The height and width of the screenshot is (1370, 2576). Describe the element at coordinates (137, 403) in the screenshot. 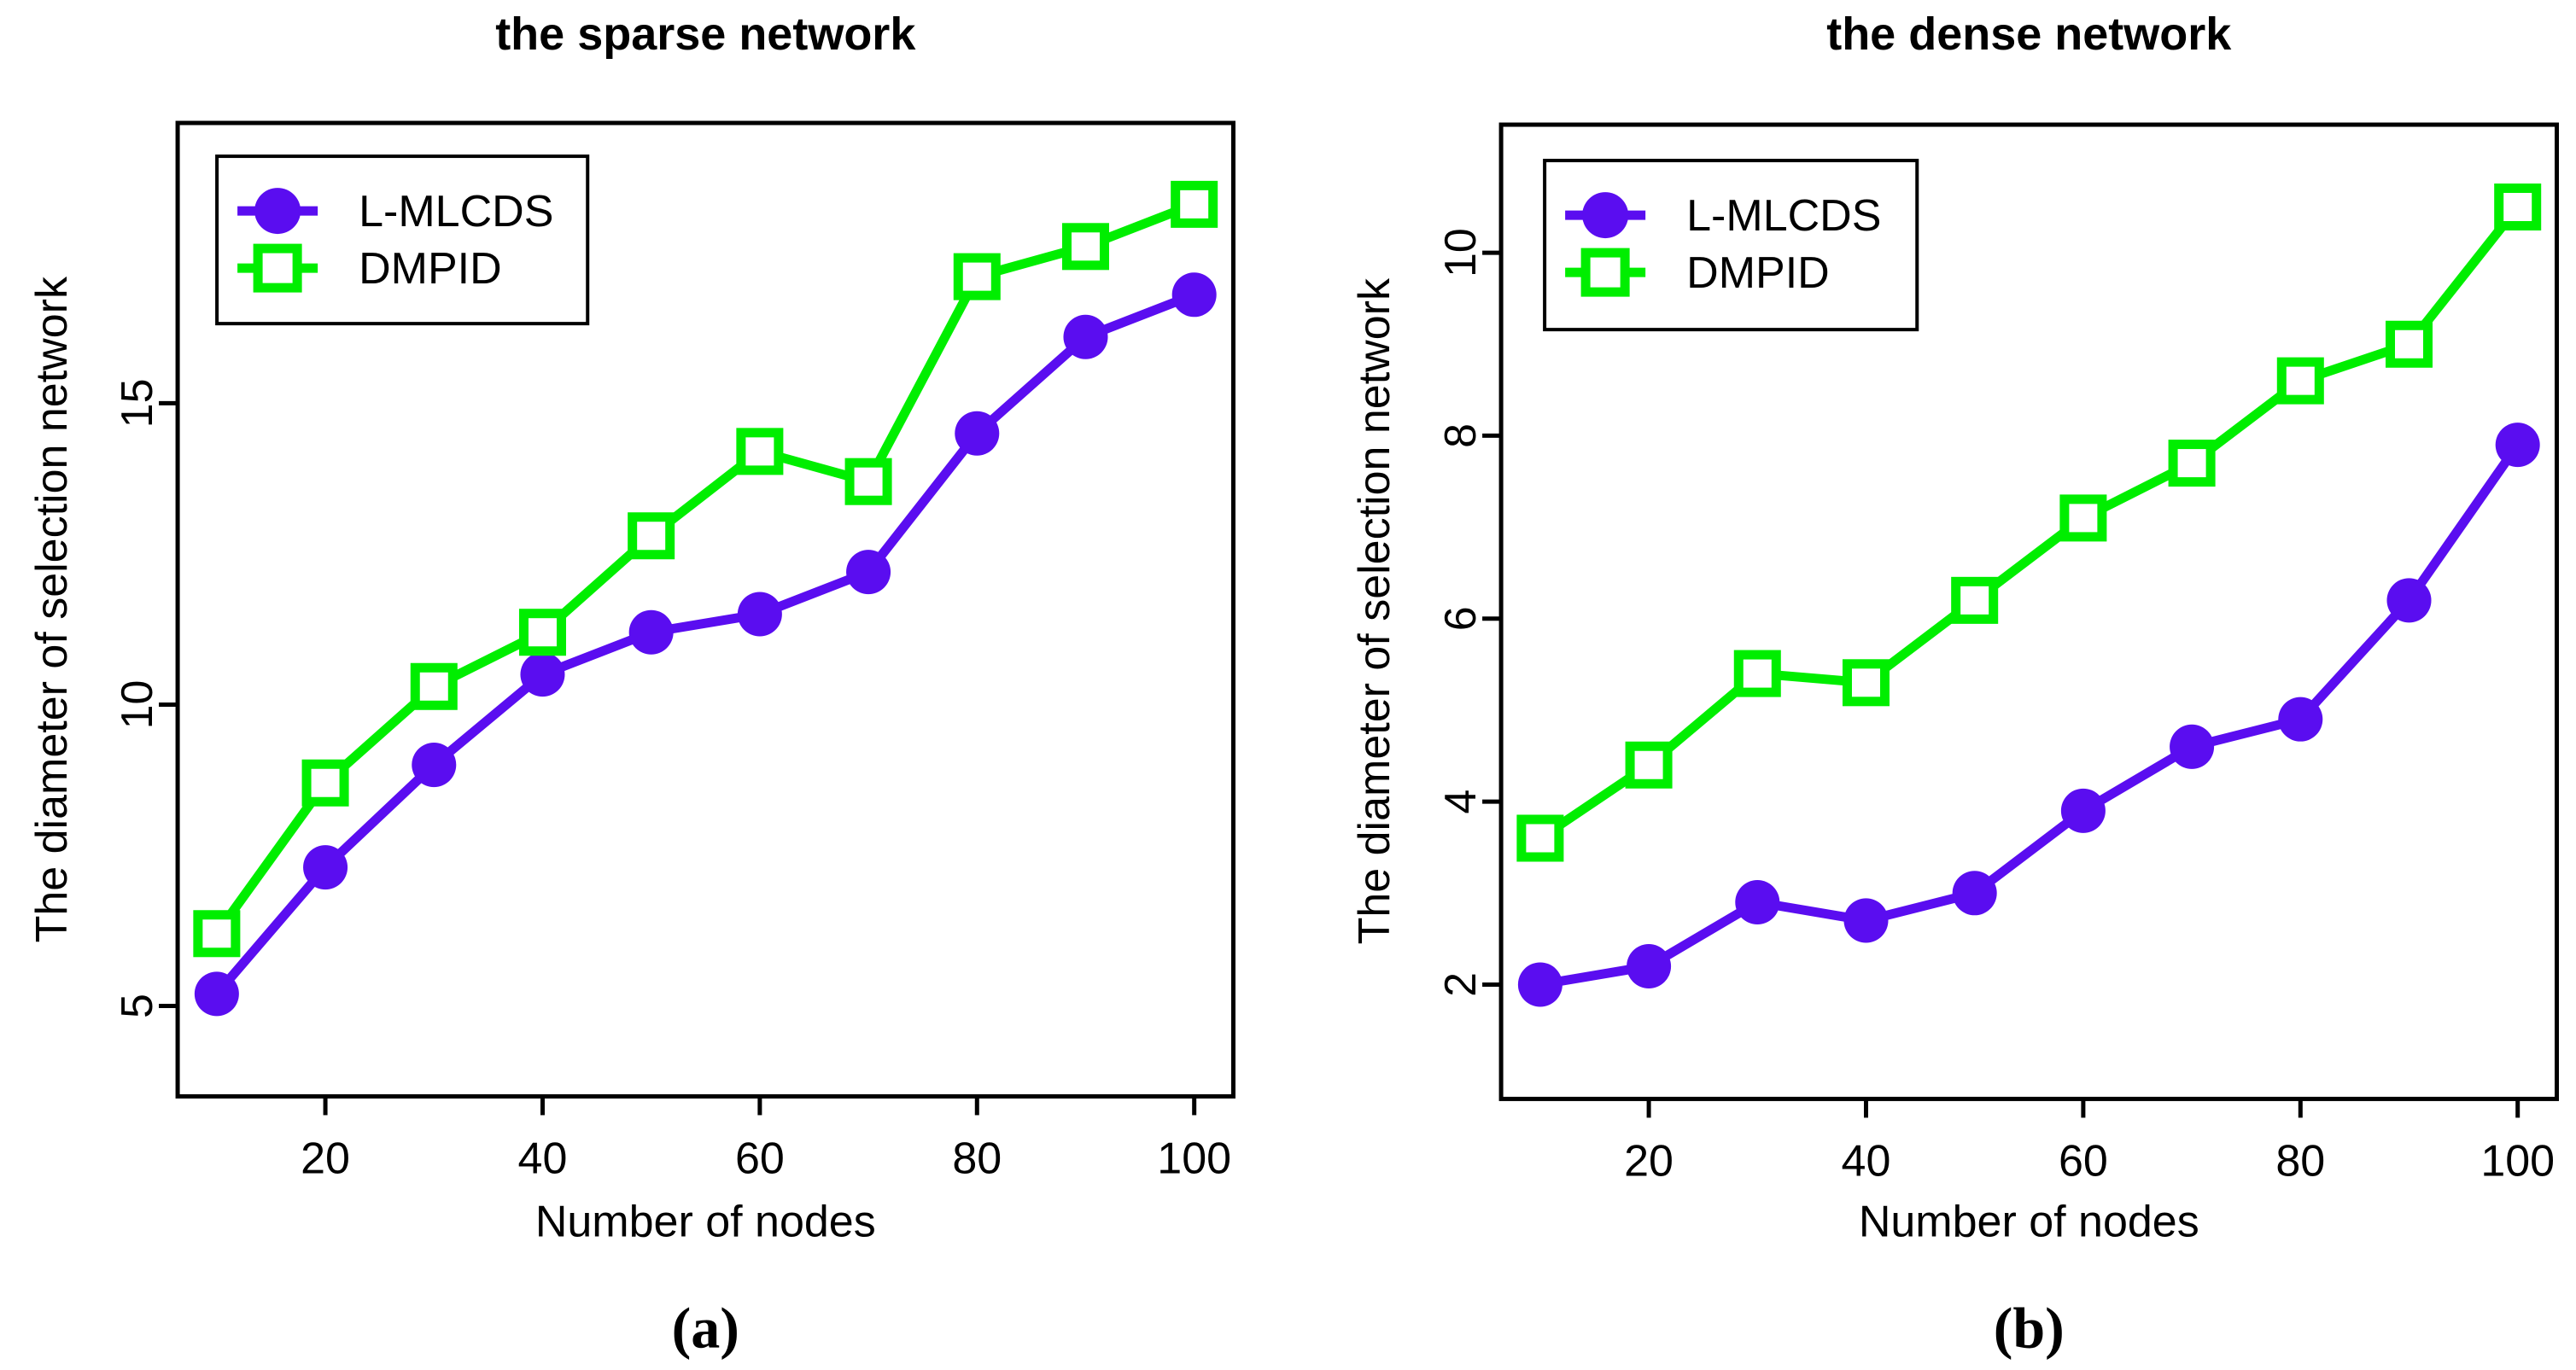

I see `y-tick-label: 15` at that location.